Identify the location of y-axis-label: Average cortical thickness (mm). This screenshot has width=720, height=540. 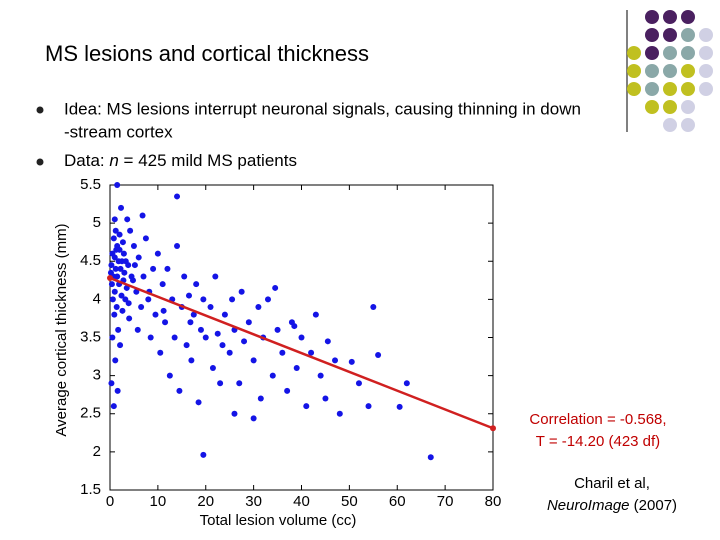
(61, 329).